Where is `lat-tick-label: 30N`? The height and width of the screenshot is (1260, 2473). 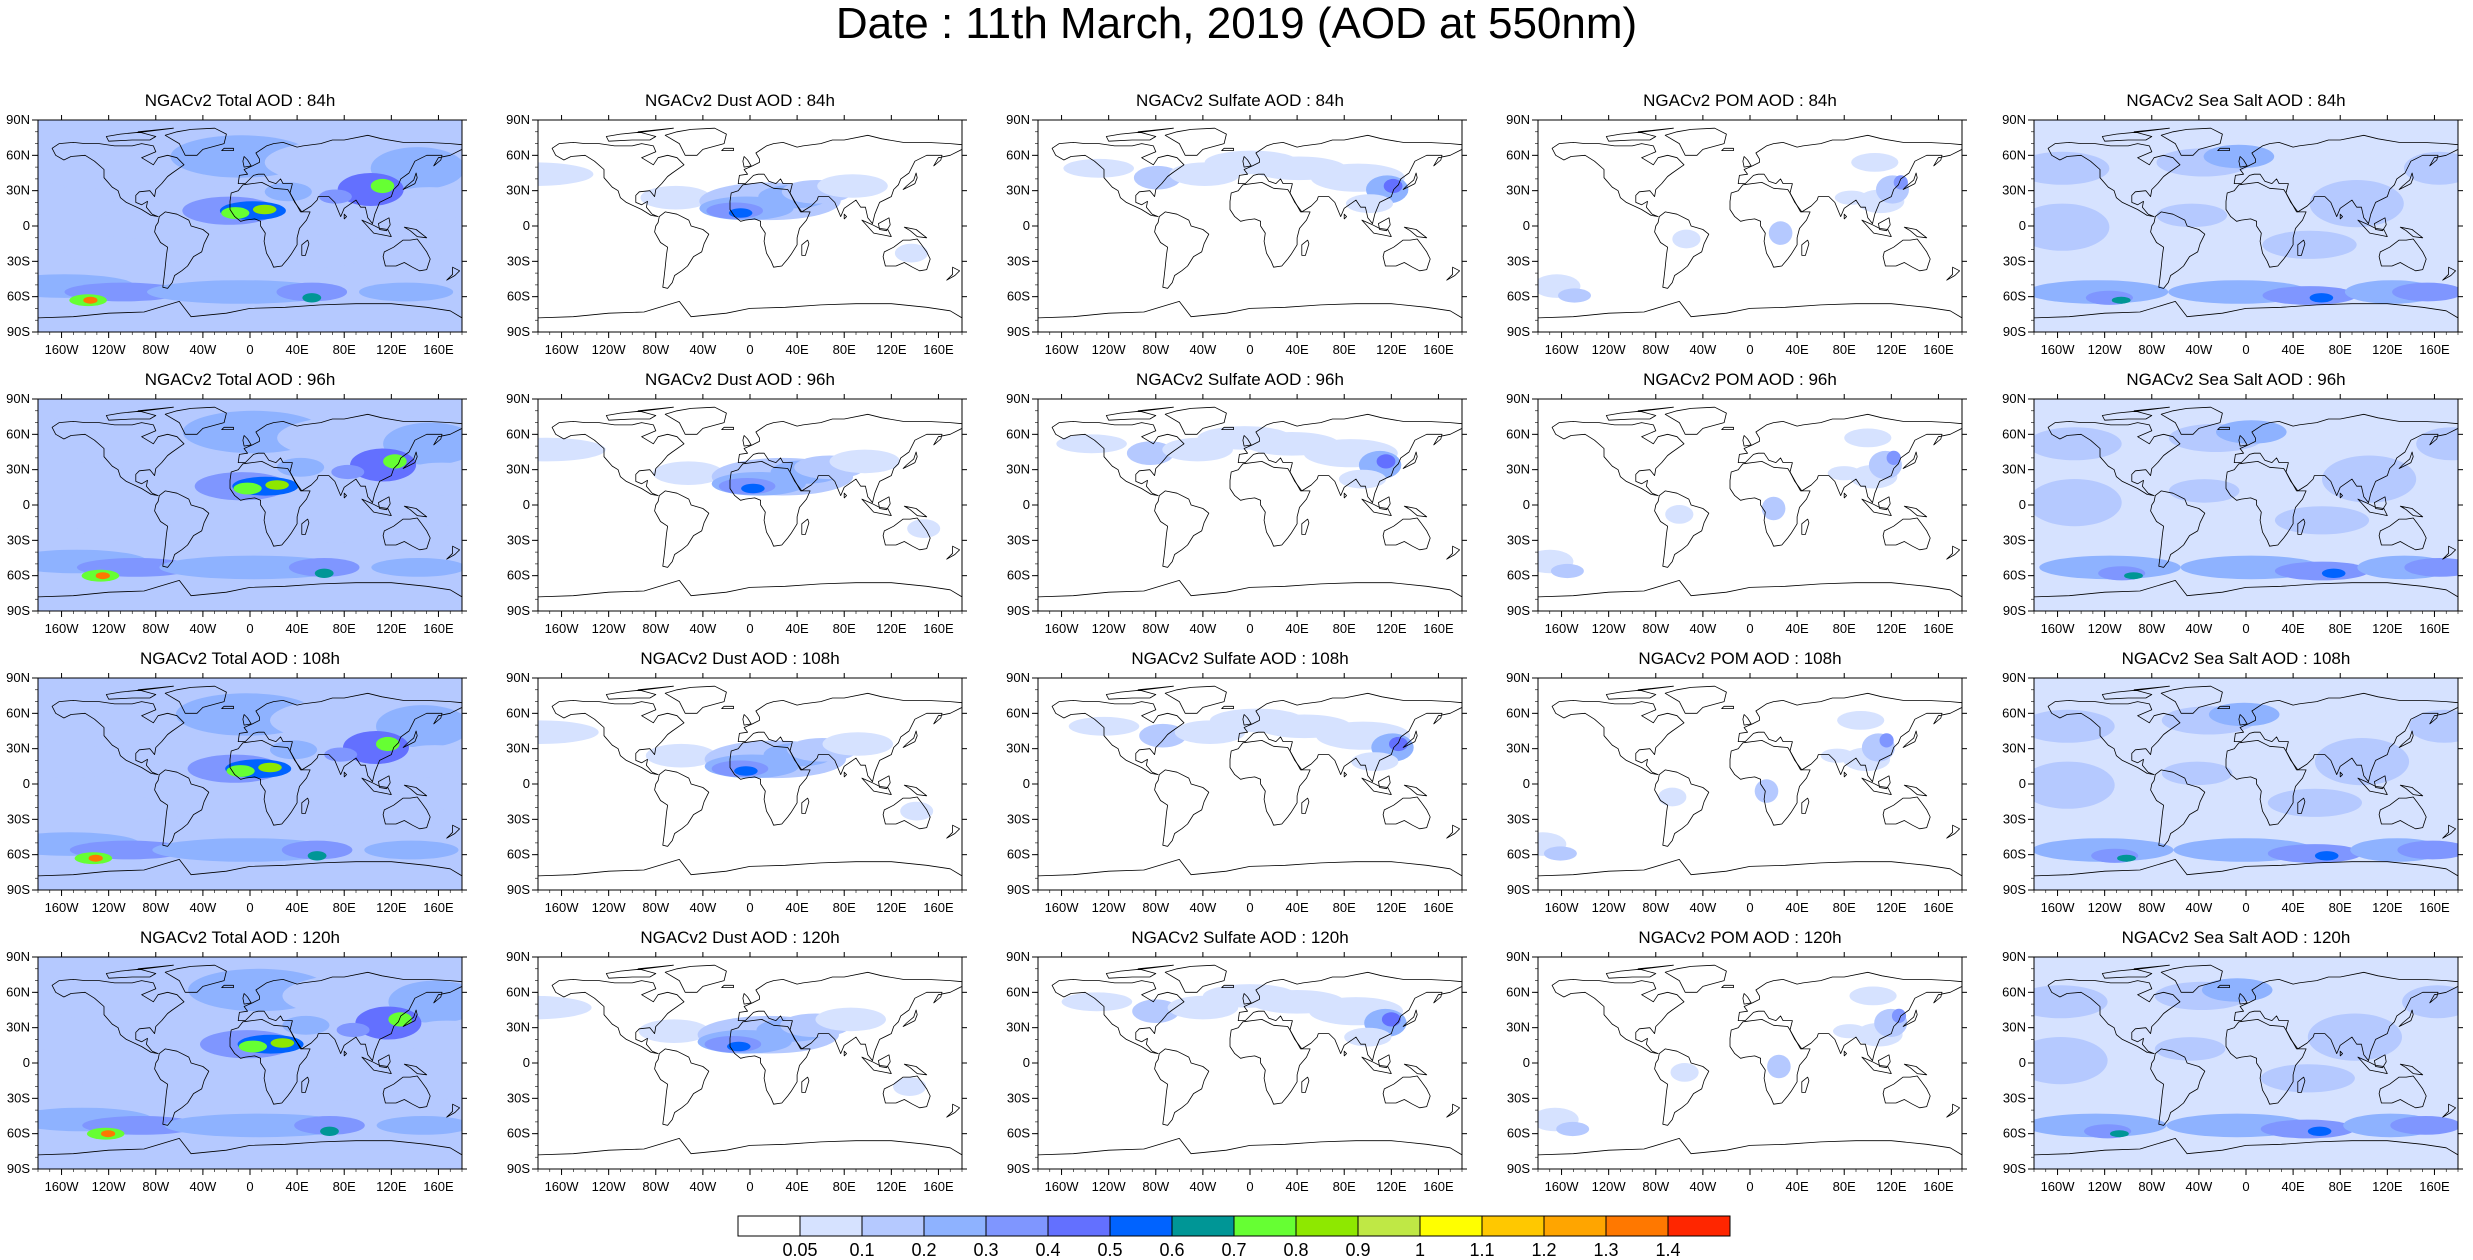 lat-tick-label: 30N is located at coordinates (1018, 748).